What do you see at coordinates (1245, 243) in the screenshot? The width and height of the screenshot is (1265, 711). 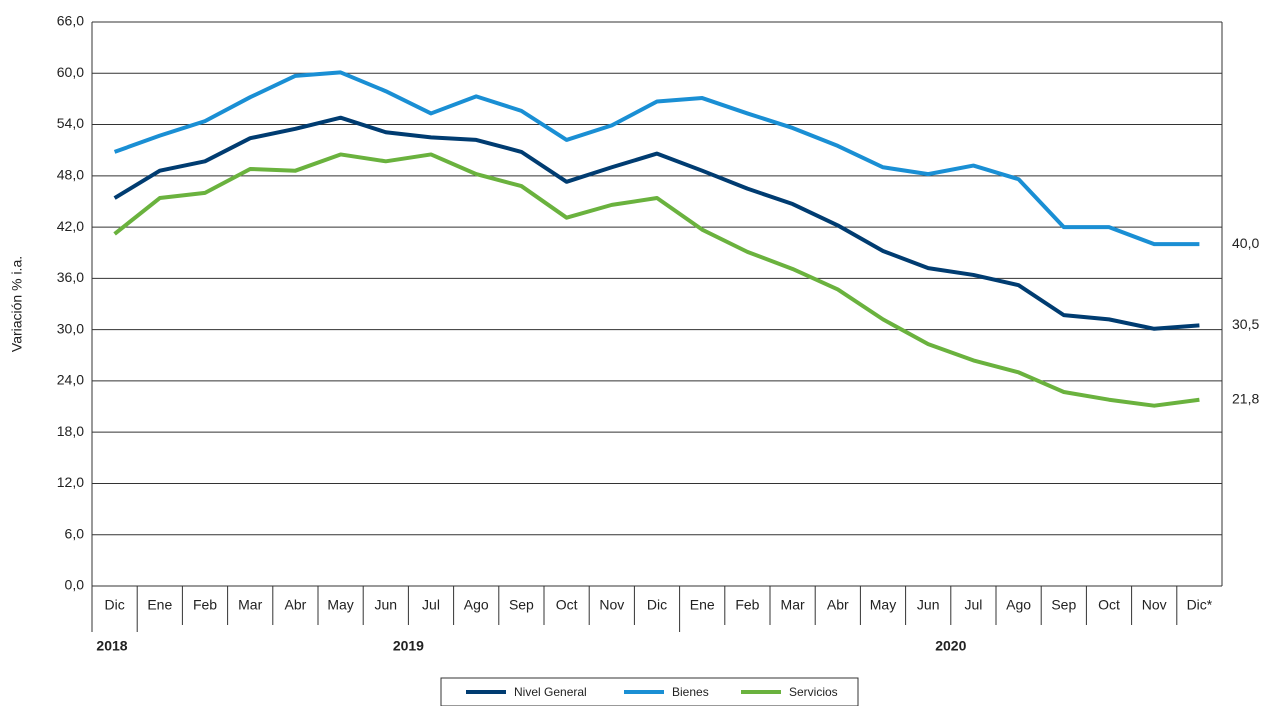 I see `value-label: 40,0` at bounding box center [1245, 243].